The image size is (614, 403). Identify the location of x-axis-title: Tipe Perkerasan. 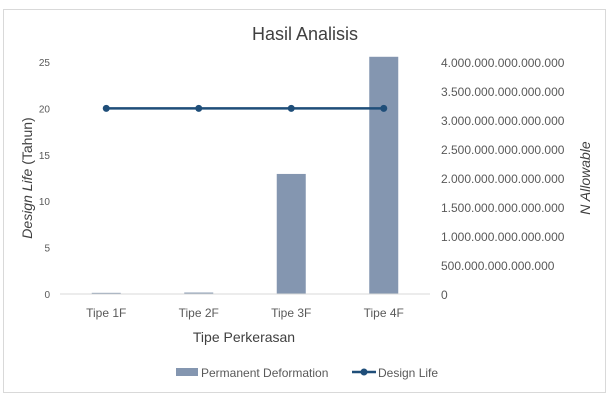
(244, 337).